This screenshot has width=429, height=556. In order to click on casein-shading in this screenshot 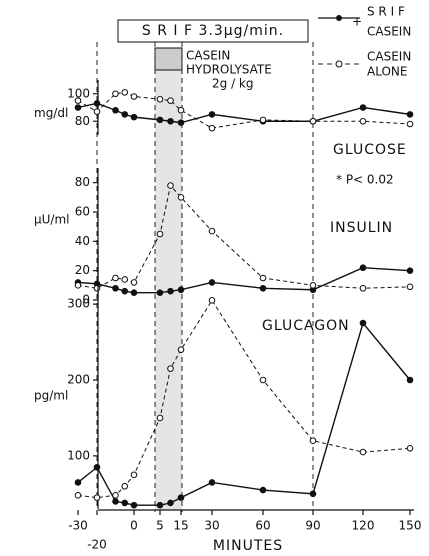, I will do `click(168, 279)`.